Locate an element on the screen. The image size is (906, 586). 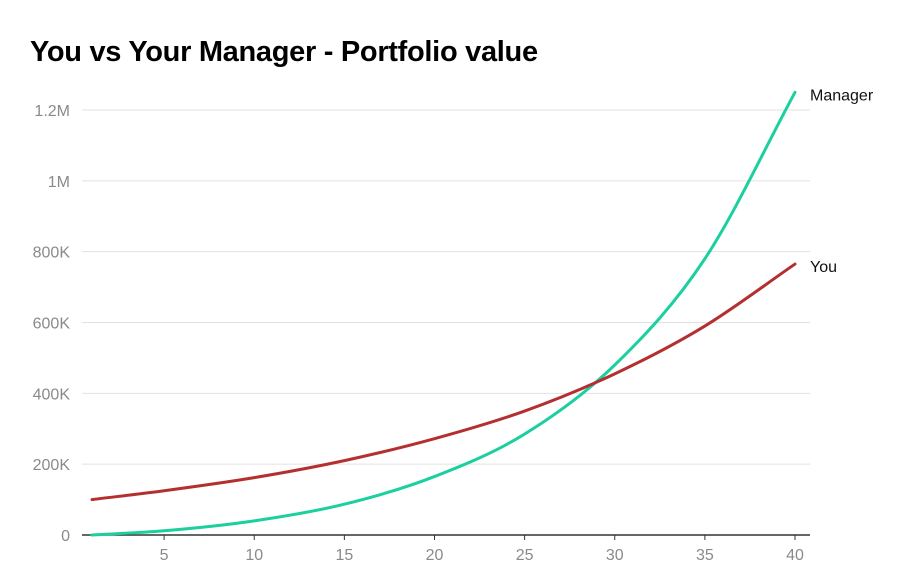
y-axis-ticks: 0 200K 400K 600K 800K 1M 1.2M is located at coordinates (52, 324).